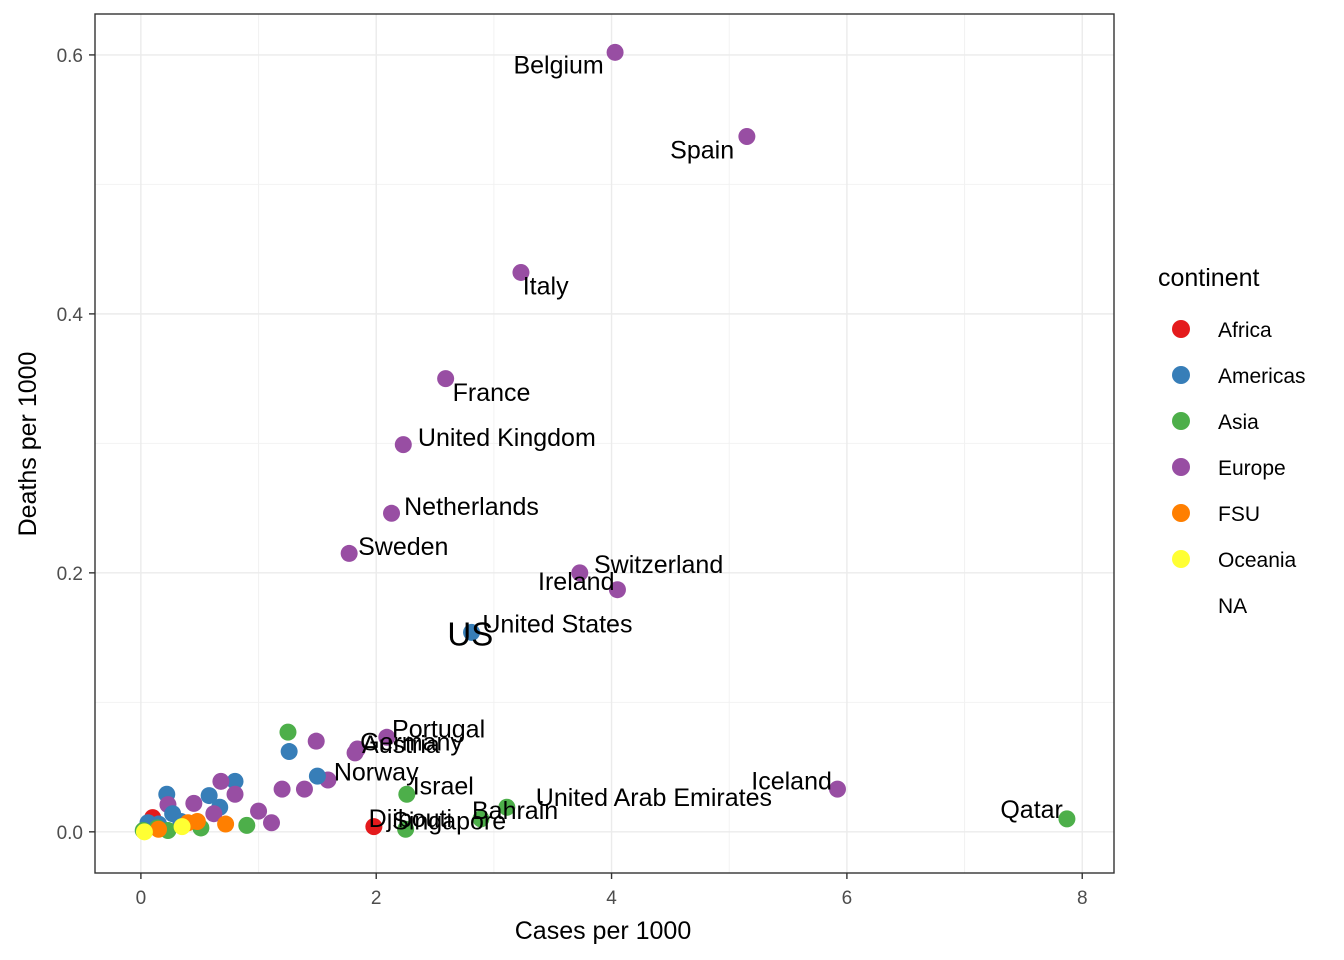 The width and height of the screenshot is (1344, 960). I want to click on data-point-belgium, so click(615, 52).